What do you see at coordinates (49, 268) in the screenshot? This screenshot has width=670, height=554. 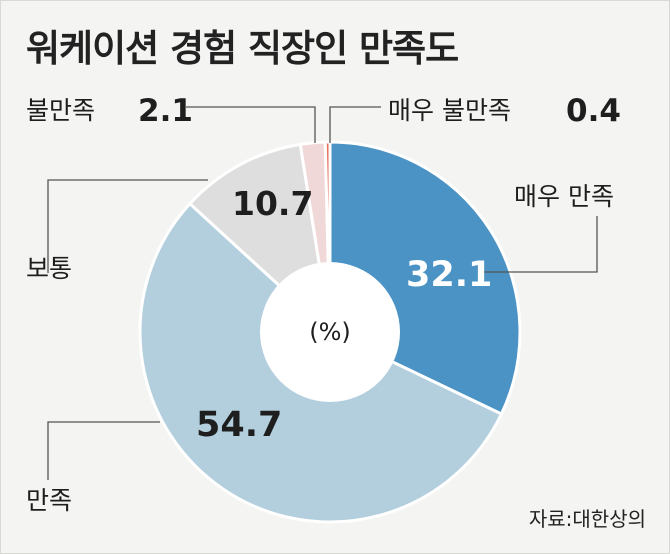 I see `label-neutral: 보통` at bounding box center [49, 268].